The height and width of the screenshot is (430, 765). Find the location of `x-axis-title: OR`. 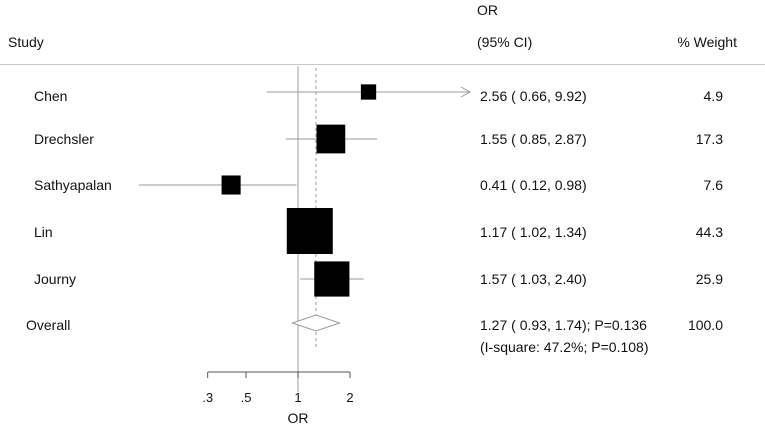

x-axis-title: OR is located at coordinates (298, 418).